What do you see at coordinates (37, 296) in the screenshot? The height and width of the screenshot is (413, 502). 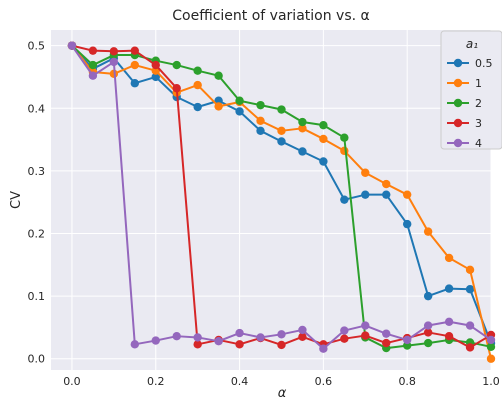 I see `y-tick-label: 0.1` at bounding box center [37, 296].